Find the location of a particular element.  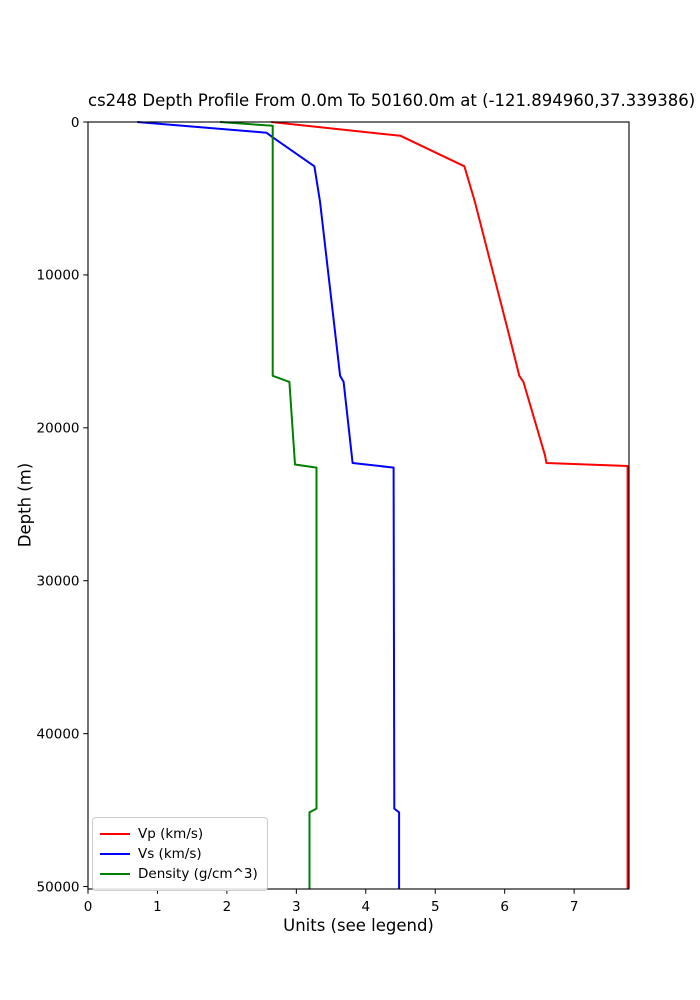

density-g-cm-3-legend-label: Density (g/cm^3) is located at coordinates (198, 874).